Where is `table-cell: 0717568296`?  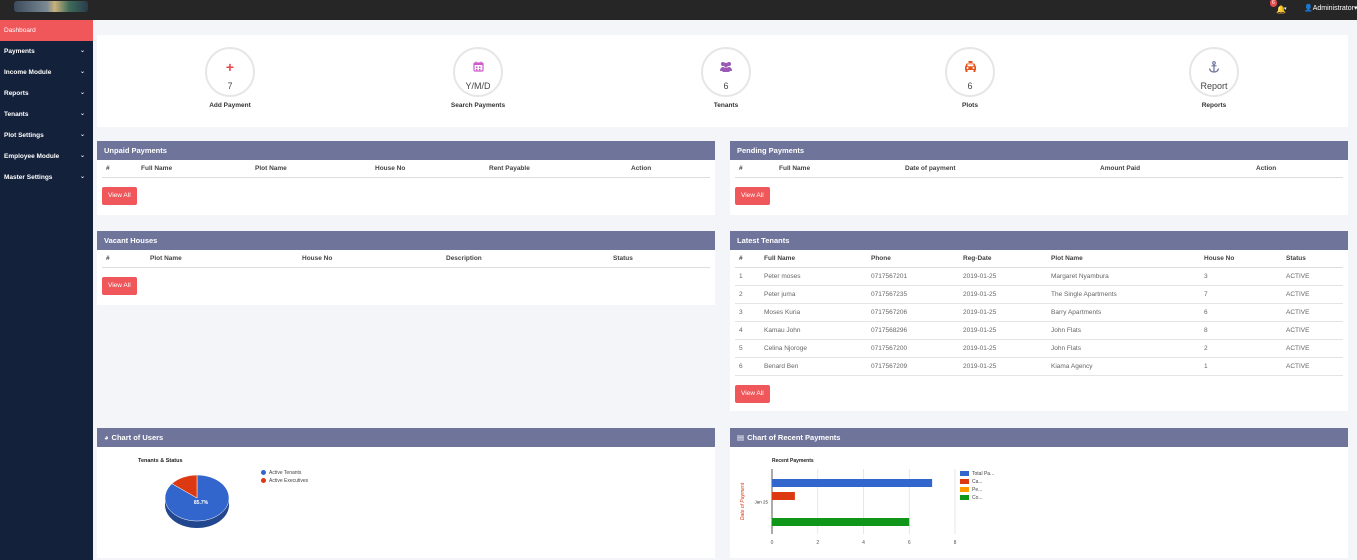 table-cell: 0717568296 is located at coordinates (913, 330).